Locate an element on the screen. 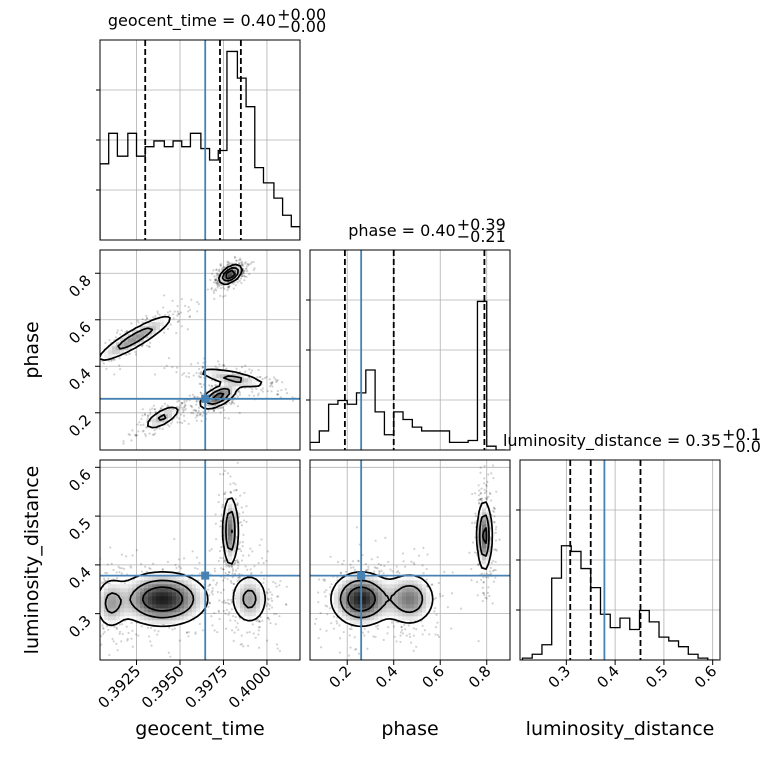  title-geocent_time: geocent_time = 0.40 is located at coordinates (192, 21).